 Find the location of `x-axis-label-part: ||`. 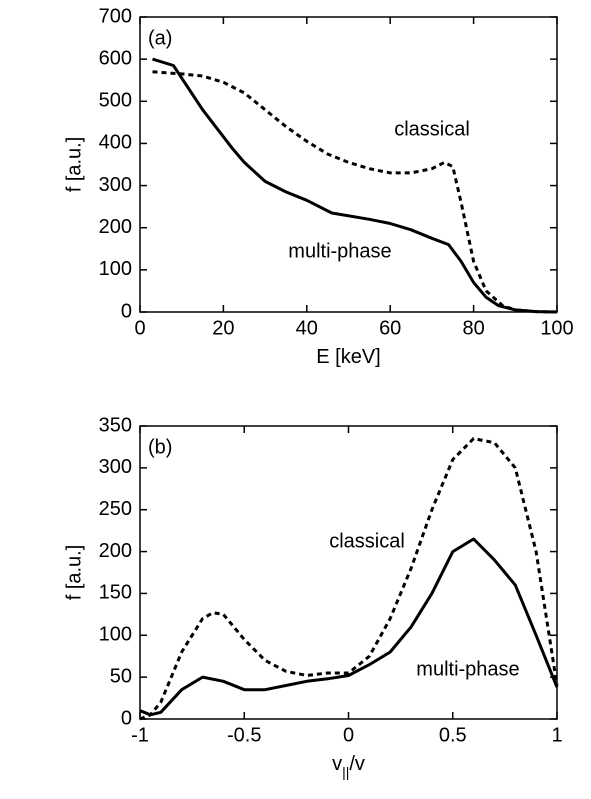

x-axis-label-part: || is located at coordinates (345, 772).